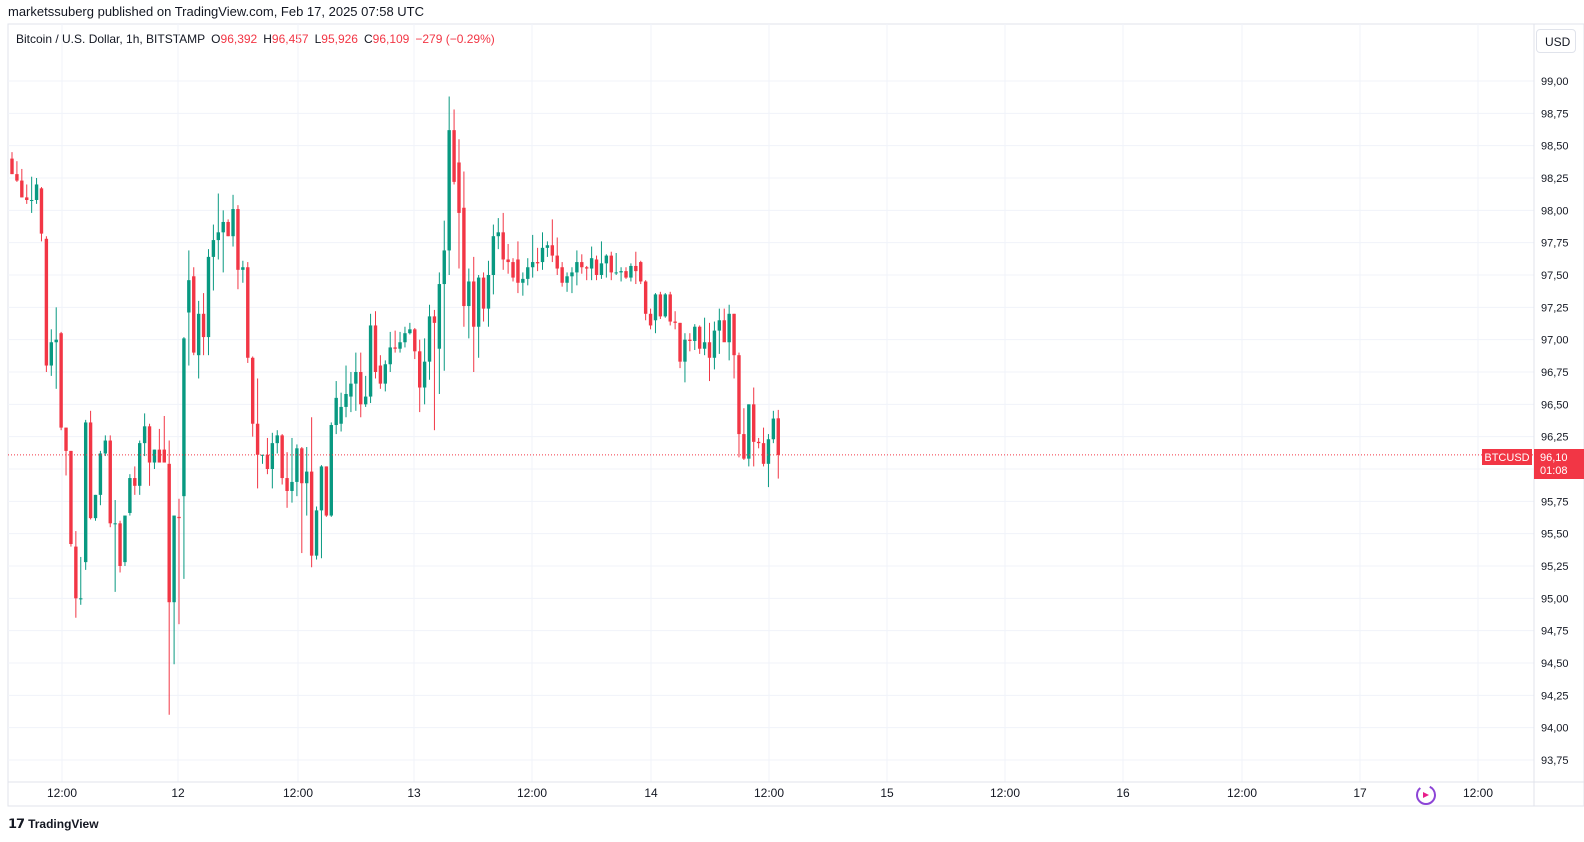 This screenshot has width=1584, height=842. What do you see at coordinates (455, 39) in the screenshot?
I see `change-value: −279 (−0.29%)` at bounding box center [455, 39].